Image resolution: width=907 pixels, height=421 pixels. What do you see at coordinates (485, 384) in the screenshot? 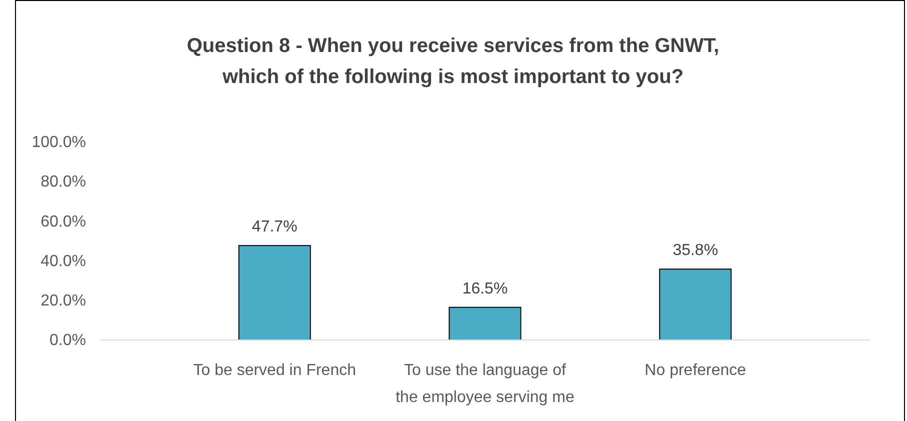
I see `x-tick-label: To use the language of the employee serving me` at bounding box center [485, 384].